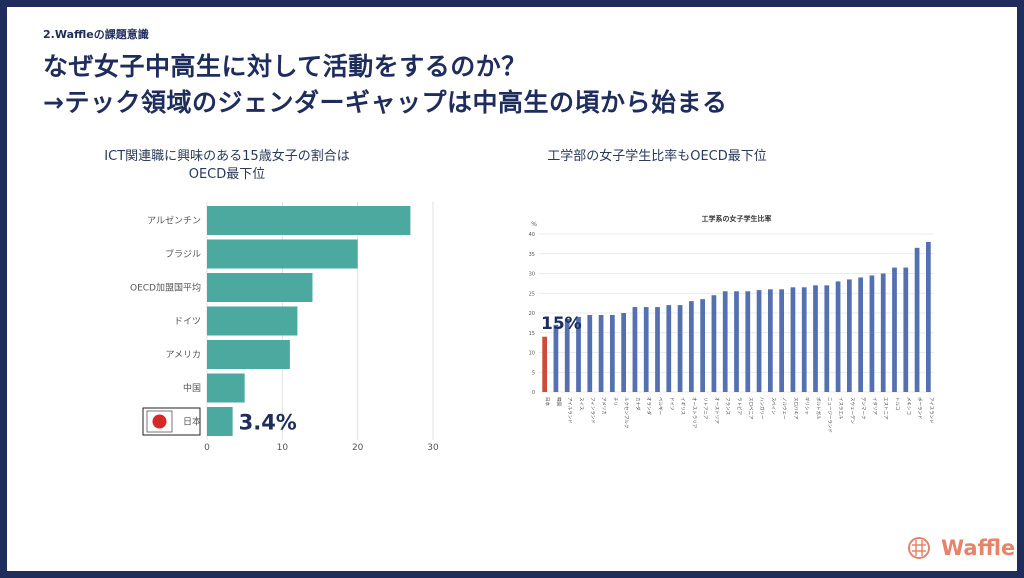 This screenshot has width=1024, height=578. I want to click on category-label: ブラジル, so click(183, 254).